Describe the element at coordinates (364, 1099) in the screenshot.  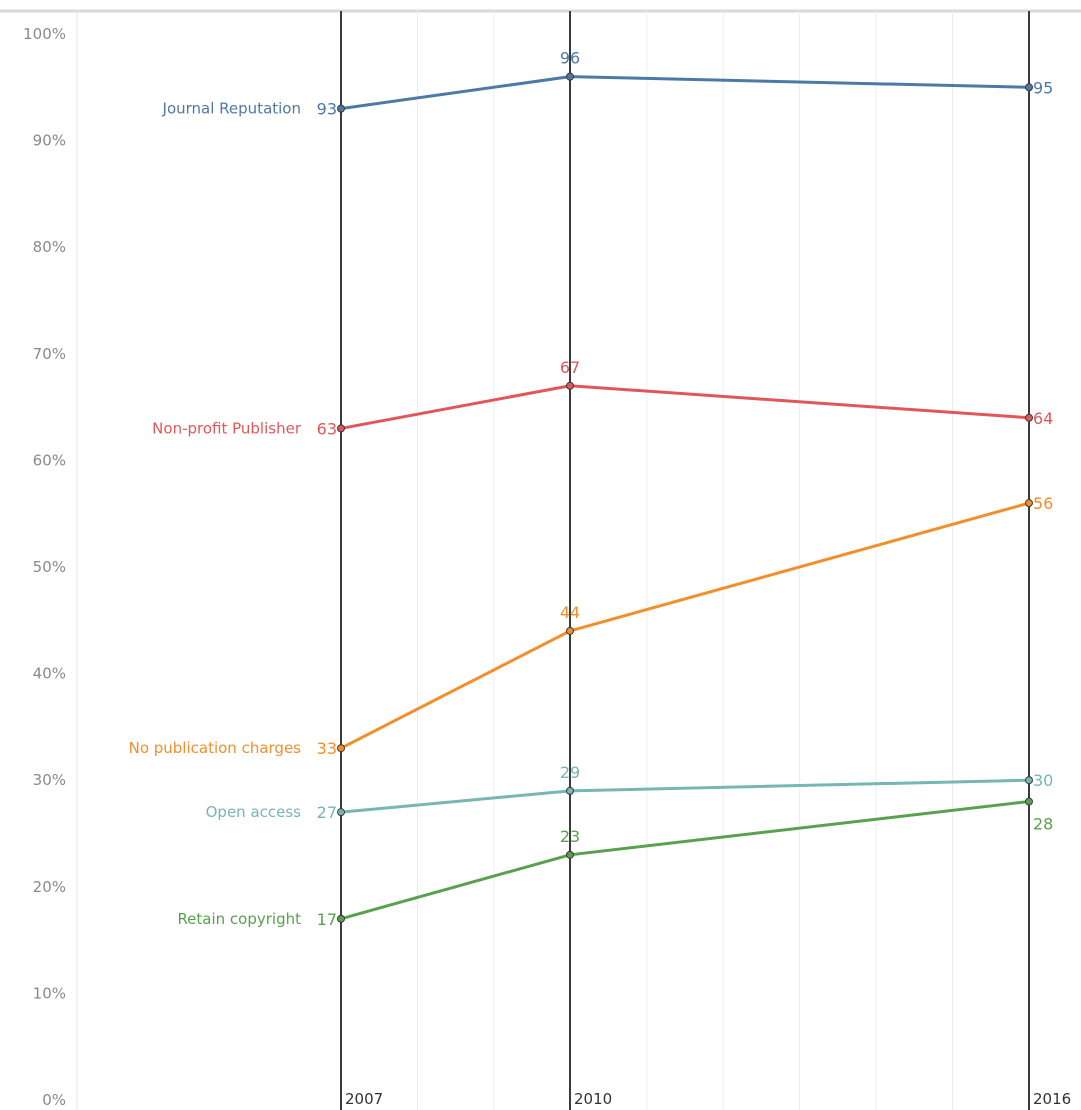
I see `year-label-2007: 2007` at that location.